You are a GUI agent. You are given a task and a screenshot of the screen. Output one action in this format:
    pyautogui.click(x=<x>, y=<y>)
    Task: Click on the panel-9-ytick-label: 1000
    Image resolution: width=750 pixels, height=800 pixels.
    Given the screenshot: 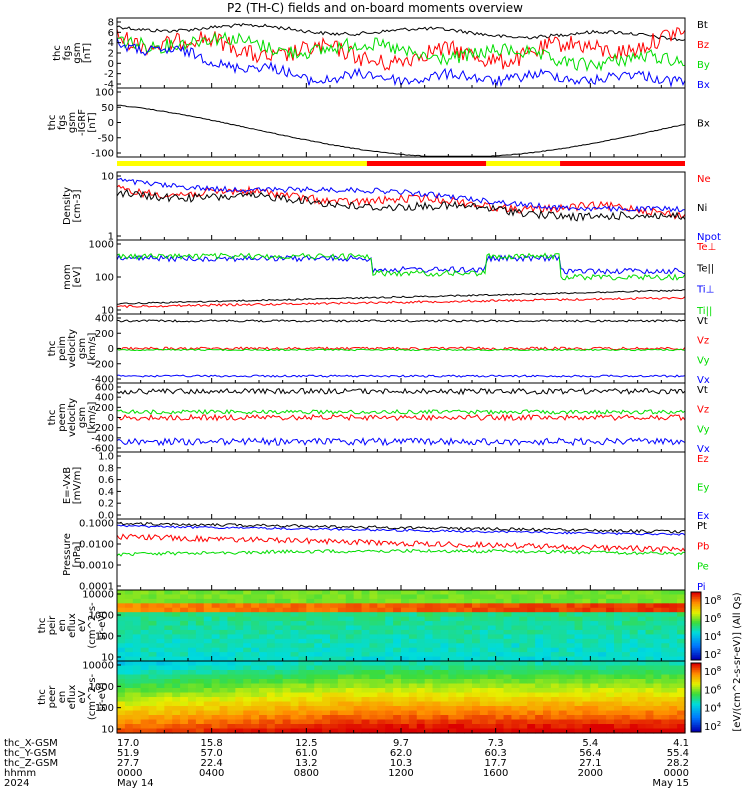 What is the action you would take?
    pyautogui.click(x=101, y=616)
    